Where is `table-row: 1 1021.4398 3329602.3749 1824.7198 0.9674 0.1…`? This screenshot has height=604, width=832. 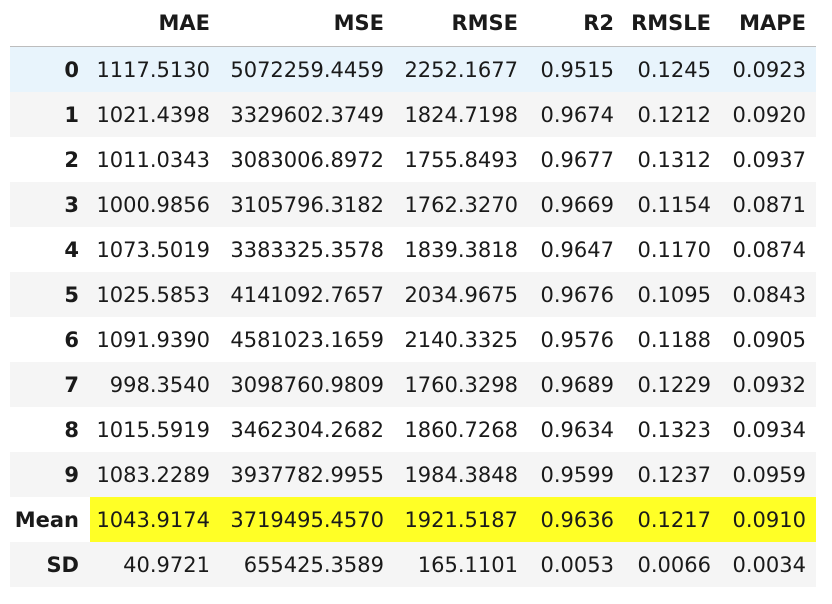 table-row: 1 1021.4398 3329602.3749 1824.7198 0.9674 0.1… is located at coordinates (413, 114).